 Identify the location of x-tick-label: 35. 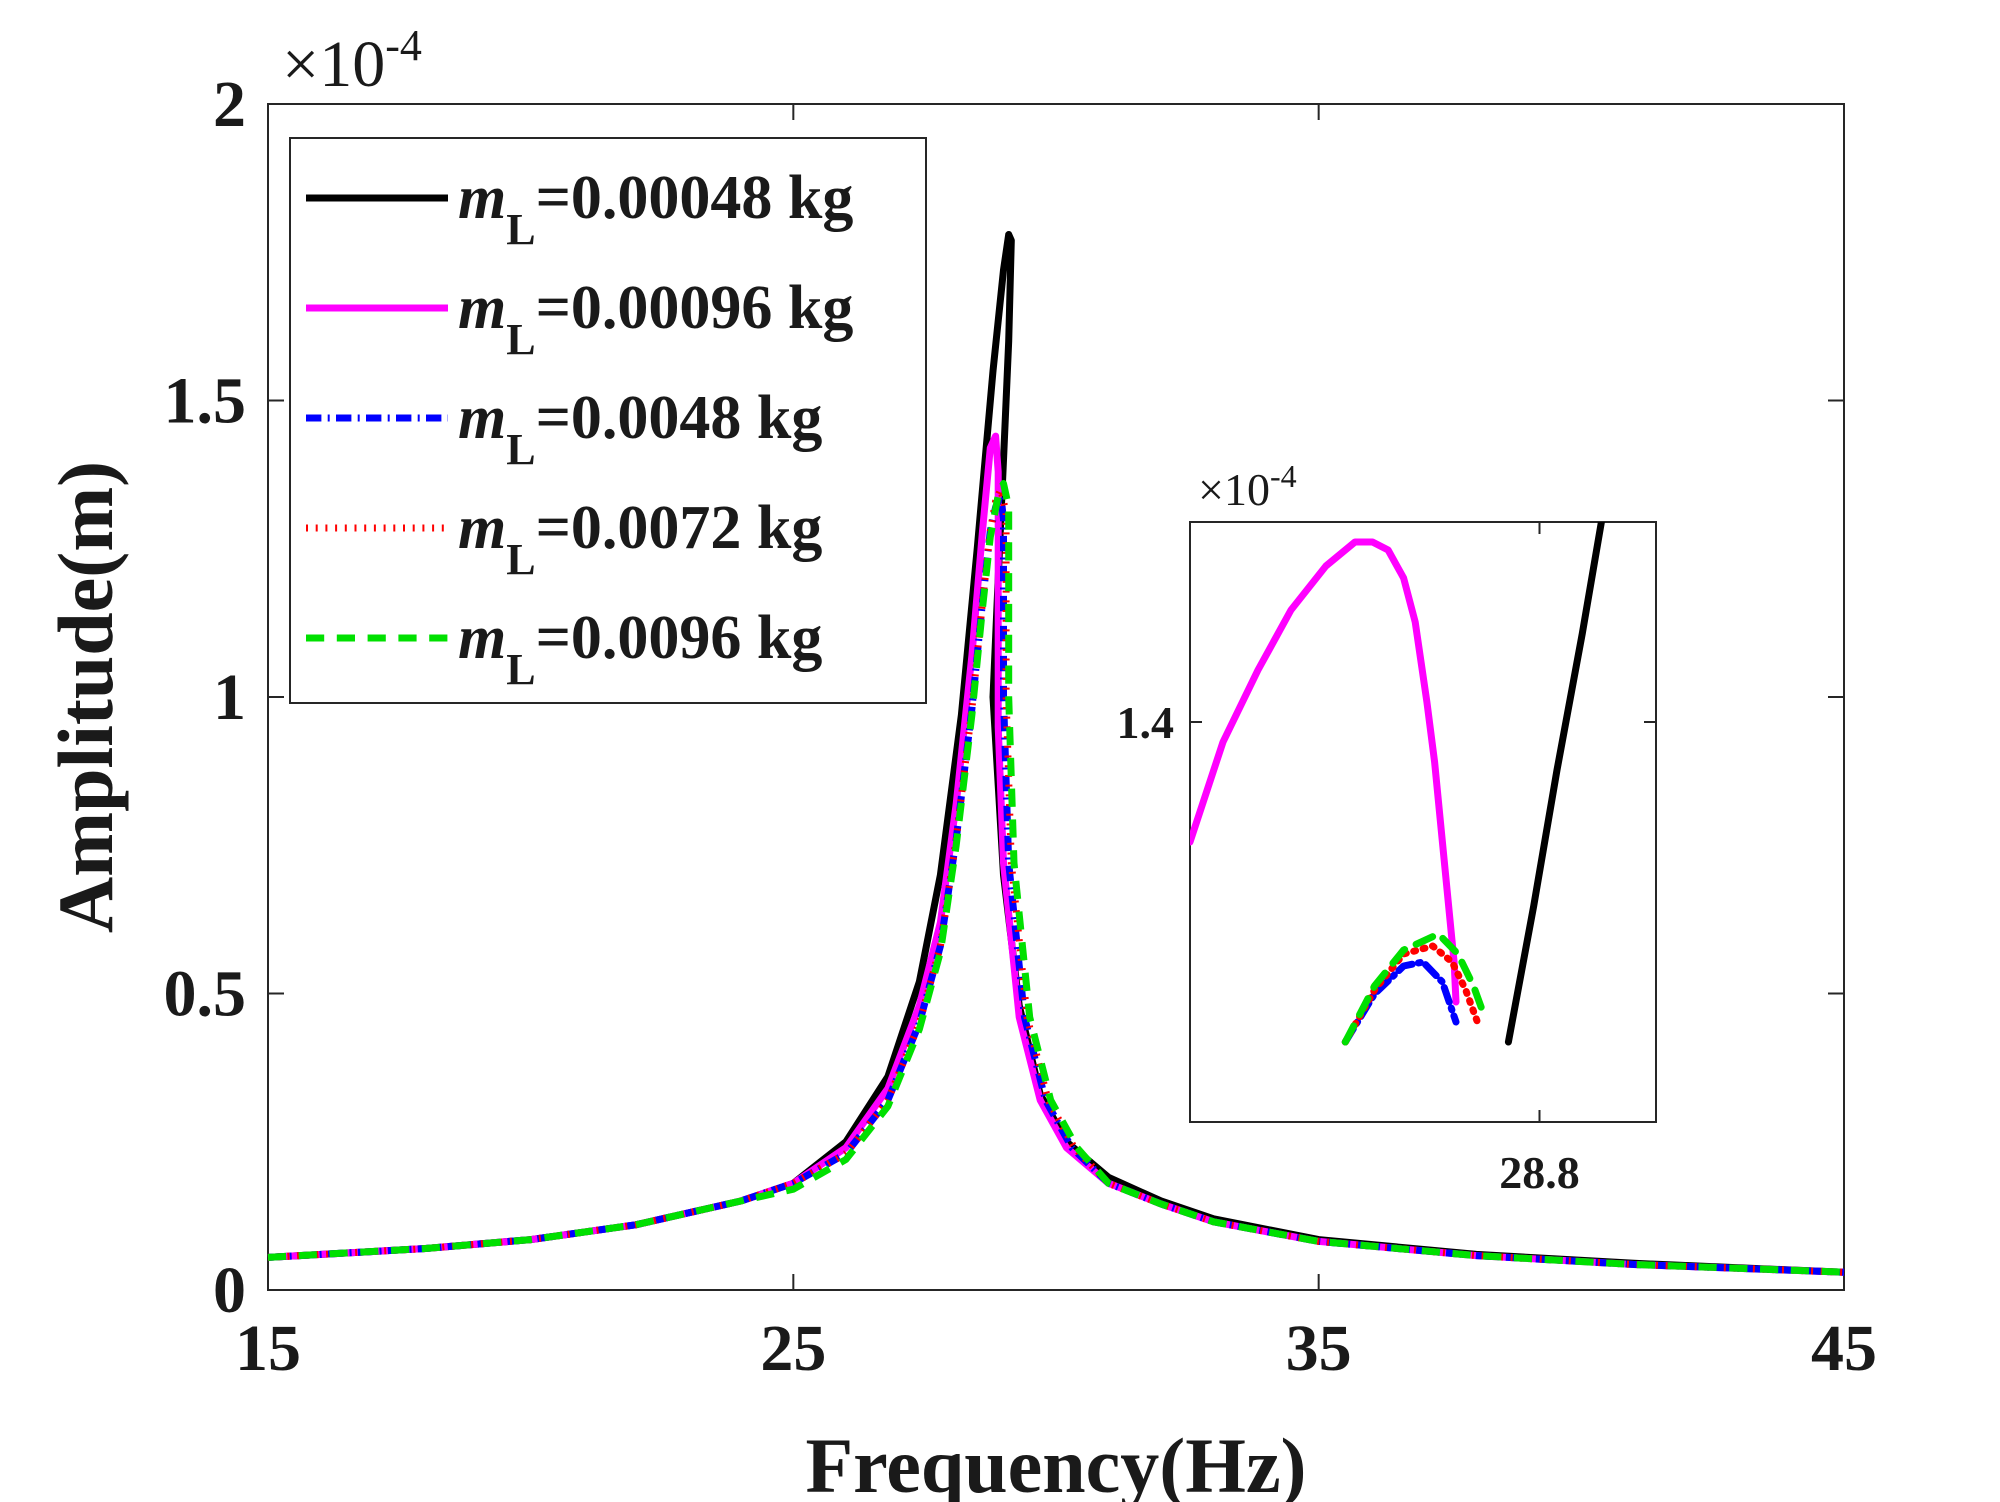
(1319, 1348).